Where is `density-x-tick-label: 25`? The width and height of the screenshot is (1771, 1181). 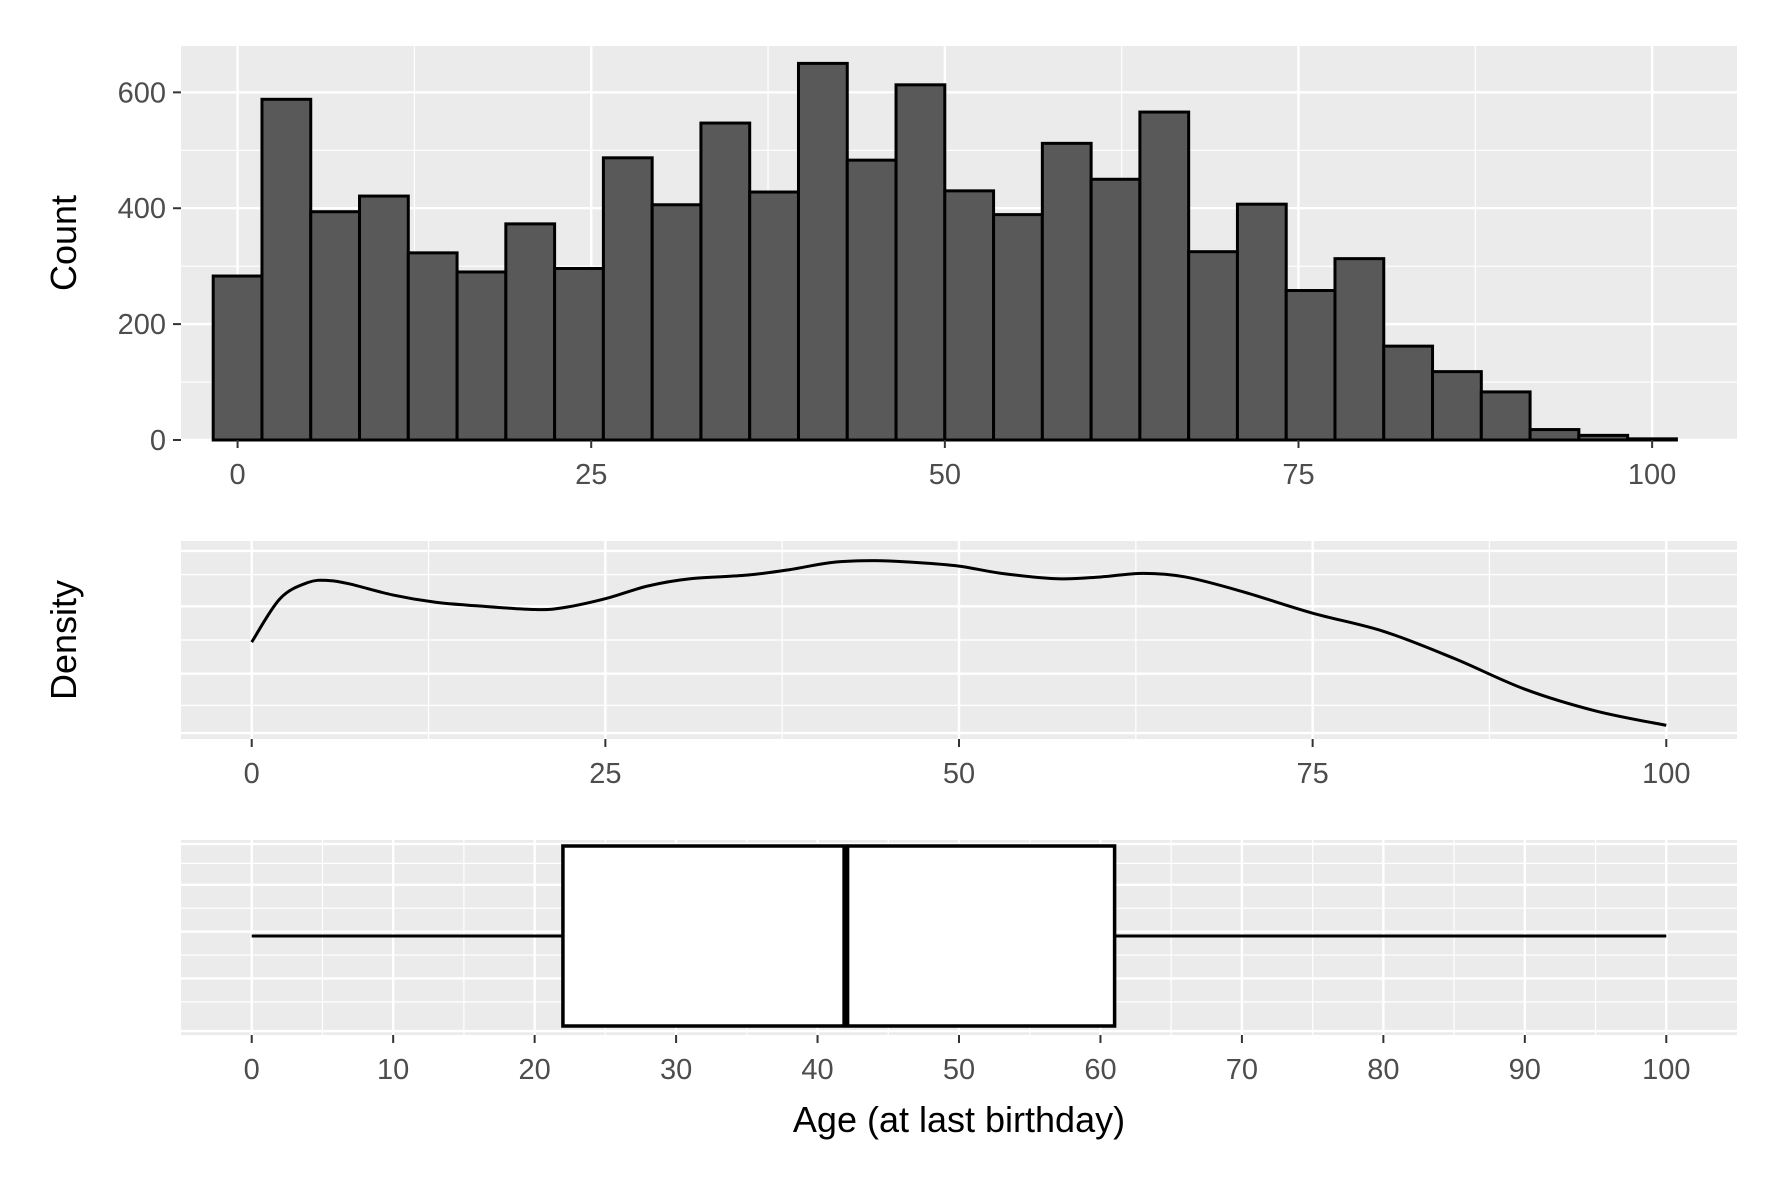 density-x-tick-label: 25 is located at coordinates (605, 774).